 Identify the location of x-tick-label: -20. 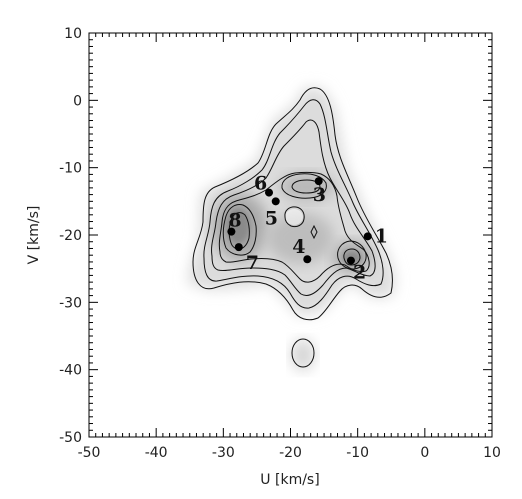
(290, 453).